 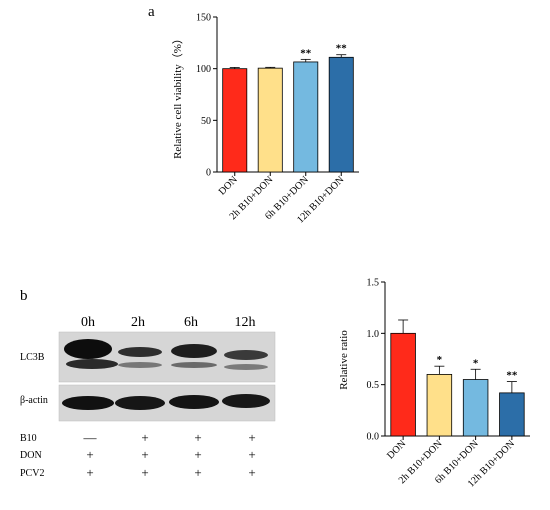 What do you see at coordinates (373, 283) in the screenshot?
I see `y-tick-label: 1.5` at bounding box center [373, 283].